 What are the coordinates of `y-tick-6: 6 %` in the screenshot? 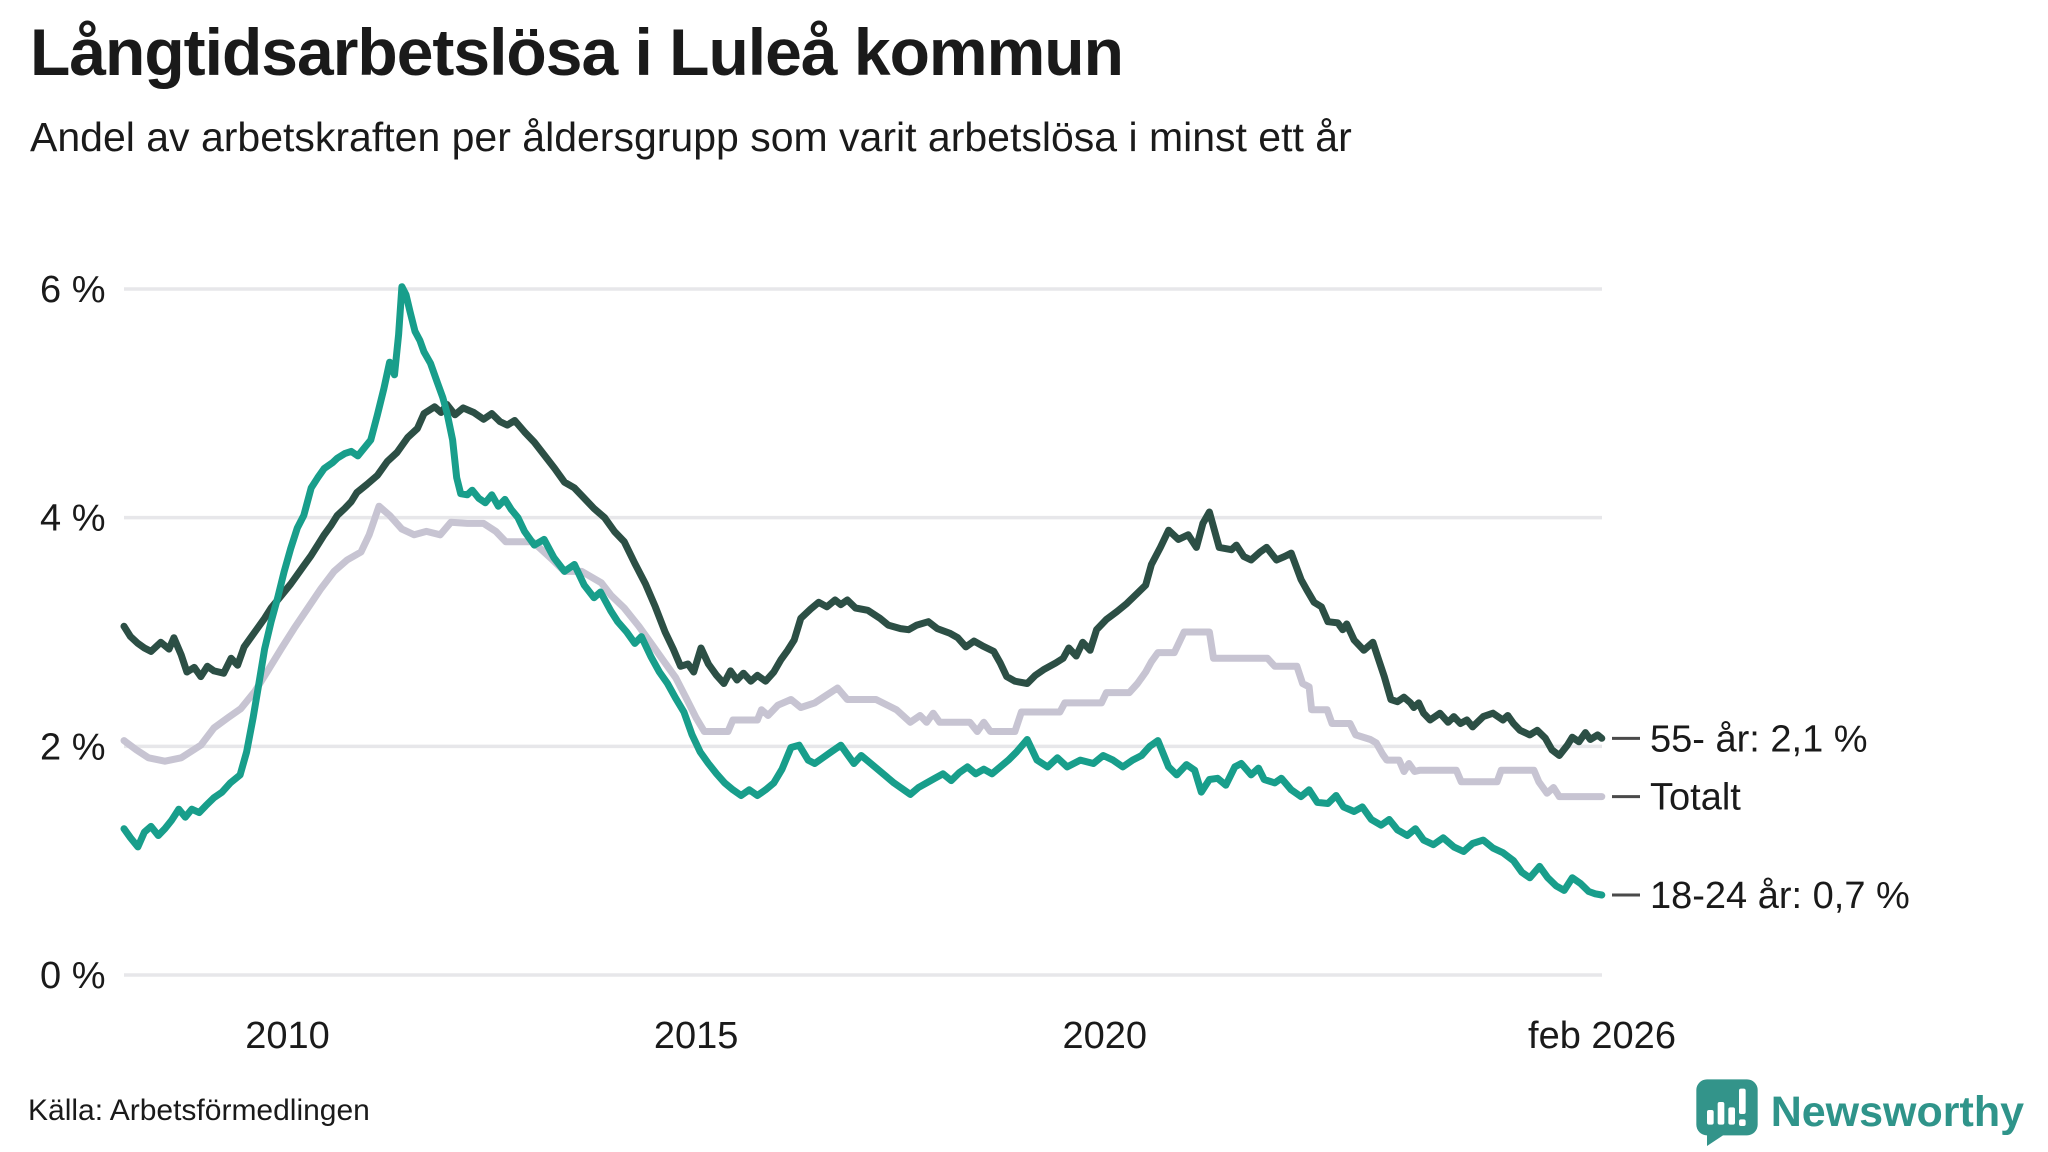 It's located at (72, 290).